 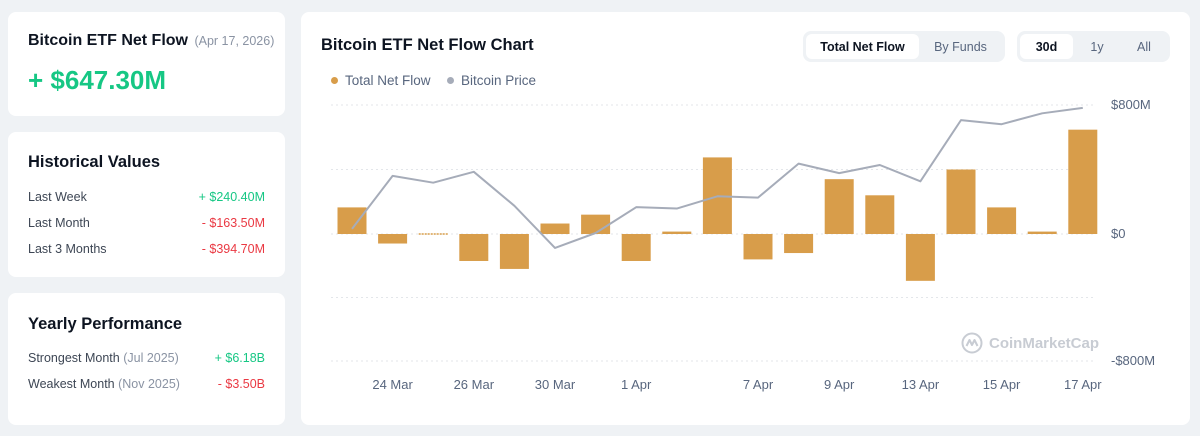 What do you see at coordinates (555, 384) in the screenshot?
I see `x-tick-label: 30 Mar` at bounding box center [555, 384].